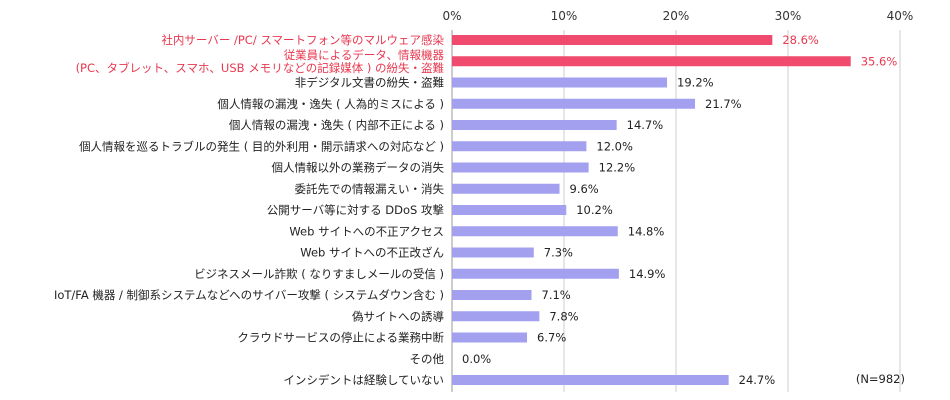  Describe the element at coordinates (366, 231) in the screenshot. I see `category-label: Web サイトへの不正アクセス` at that location.